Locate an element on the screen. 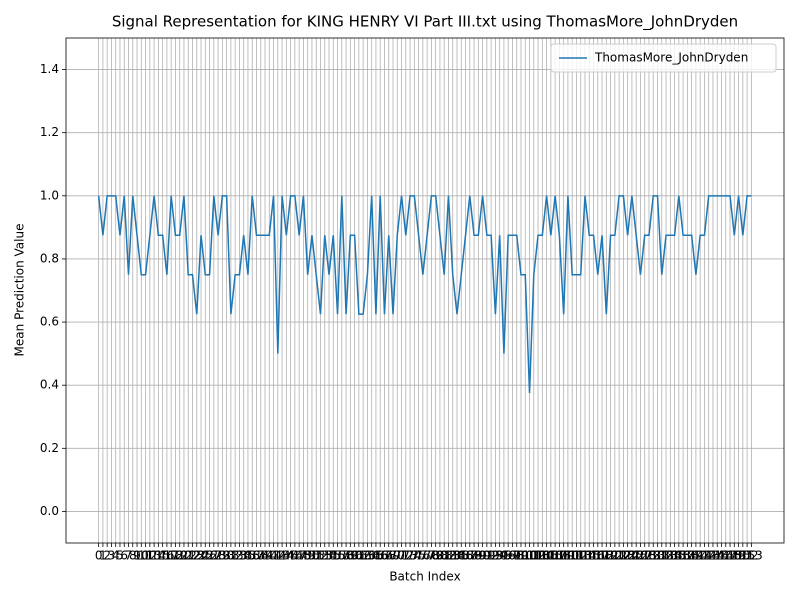 This screenshot has height=600, width=800. x-tick-label: 52 is located at coordinates (320, 556).